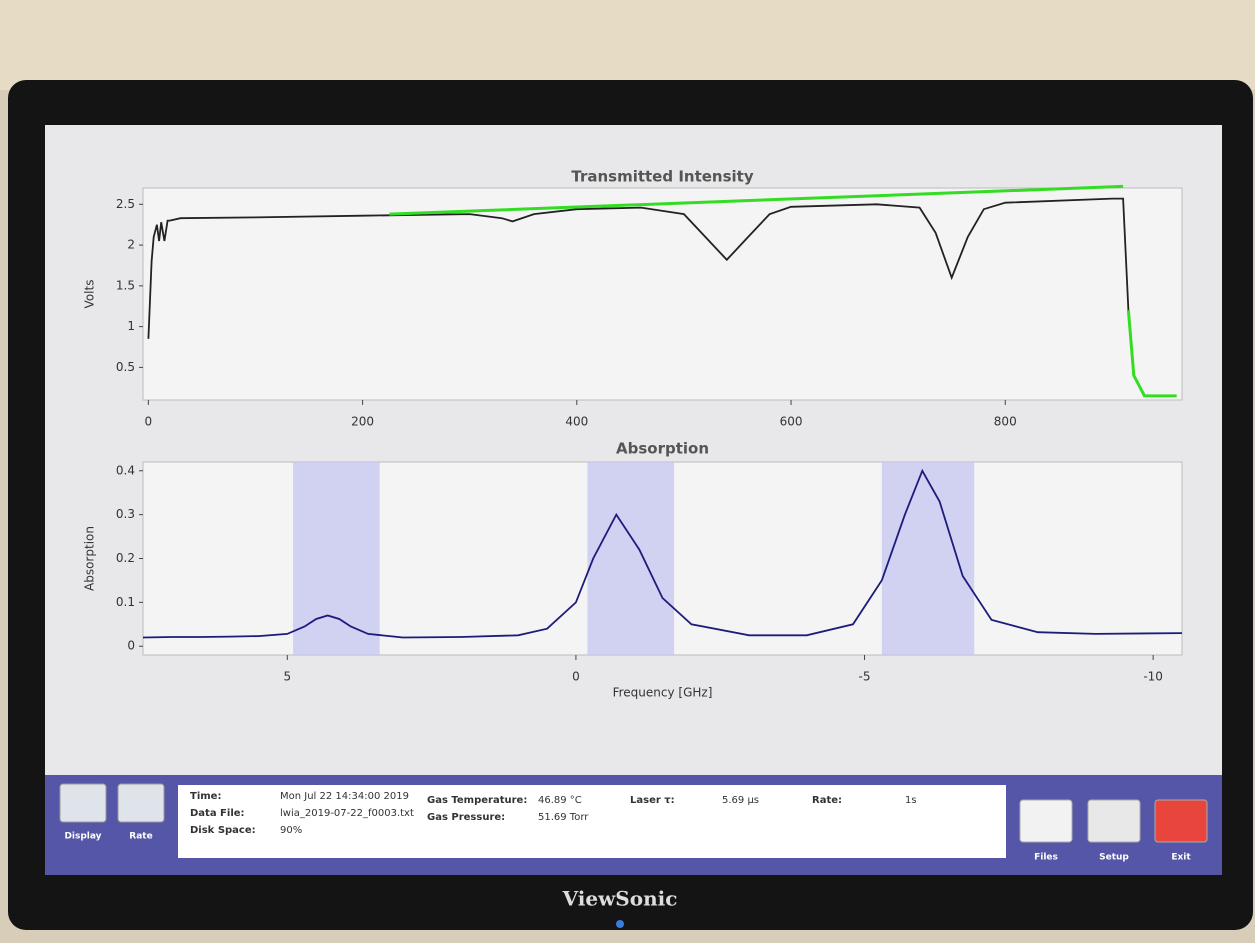 This screenshot has height=943, width=1255. I want to click on y-tick-label: 0.5, so click(125, 367).